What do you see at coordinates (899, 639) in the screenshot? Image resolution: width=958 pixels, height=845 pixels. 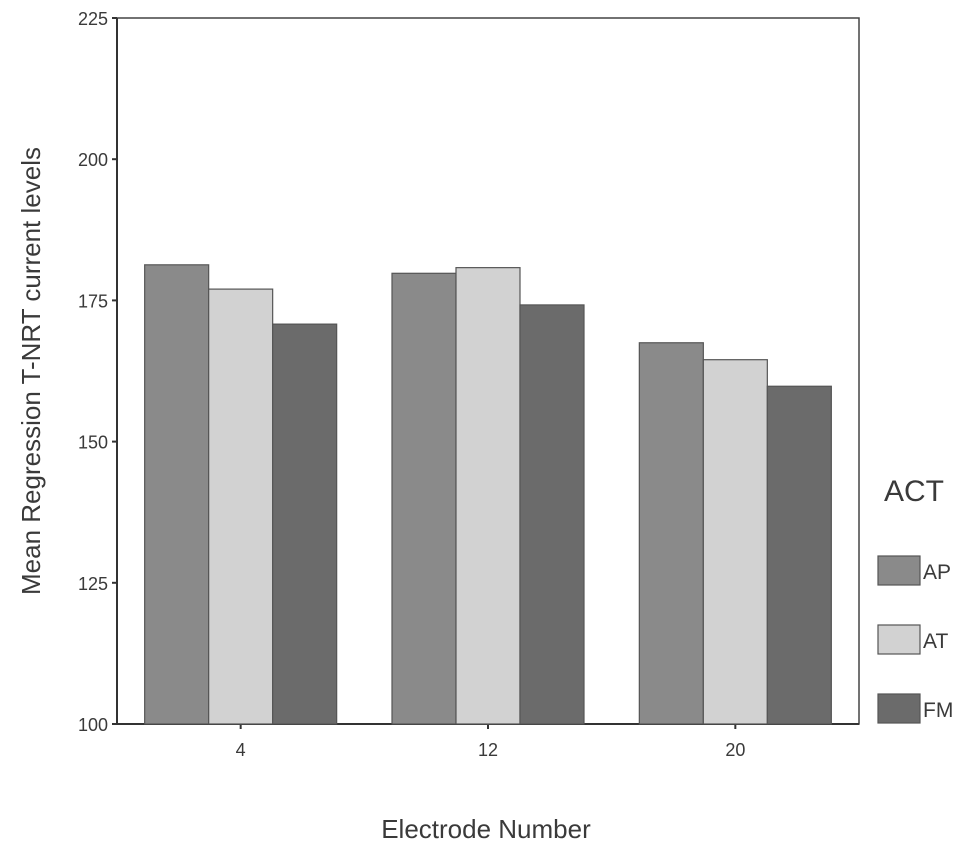 I see `legend-swatch-at` at bounding box center [899, 639].